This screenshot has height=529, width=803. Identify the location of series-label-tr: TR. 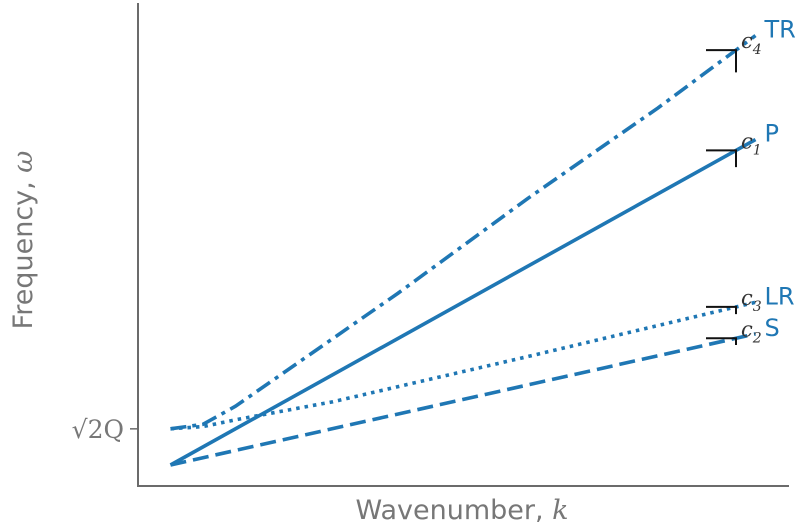
(780, 30).